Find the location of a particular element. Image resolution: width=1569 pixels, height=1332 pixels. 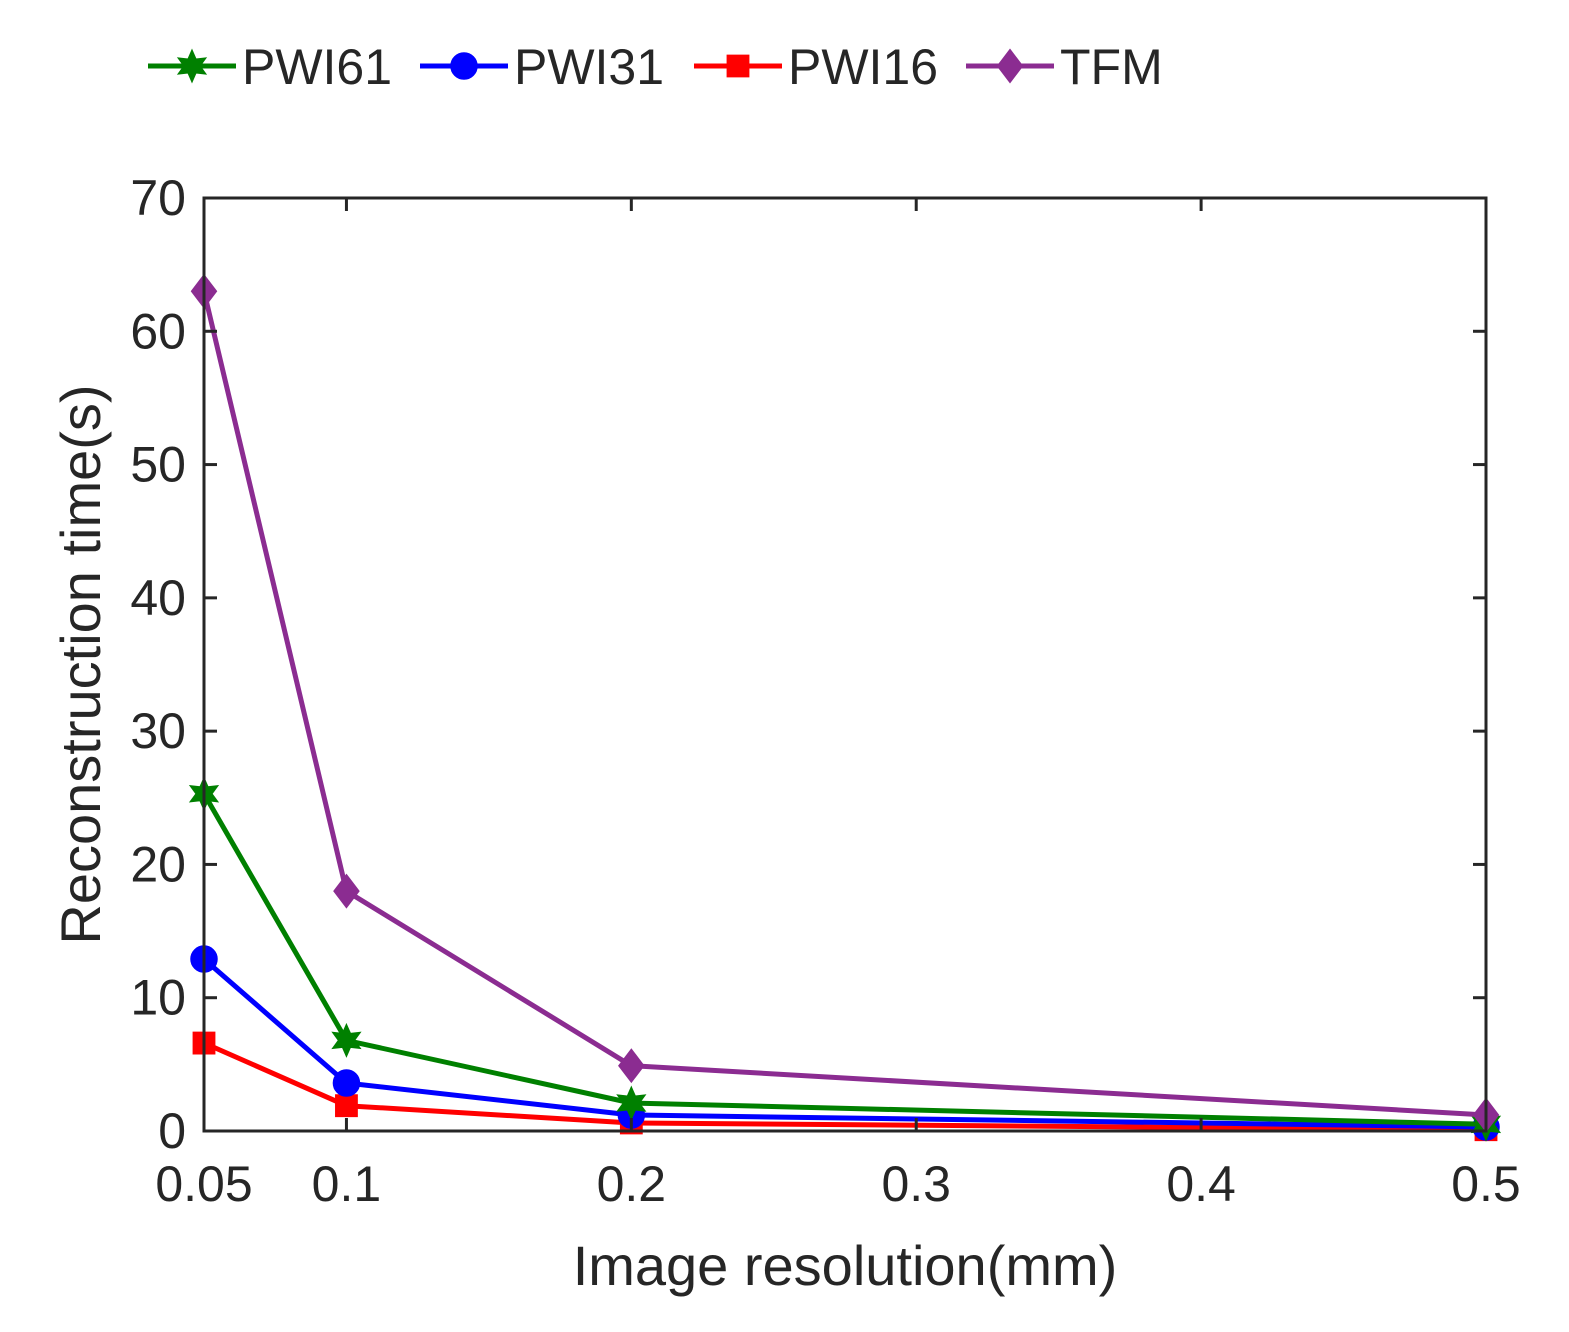

y-tick-label: 60 is located at coordinates (158, 331).